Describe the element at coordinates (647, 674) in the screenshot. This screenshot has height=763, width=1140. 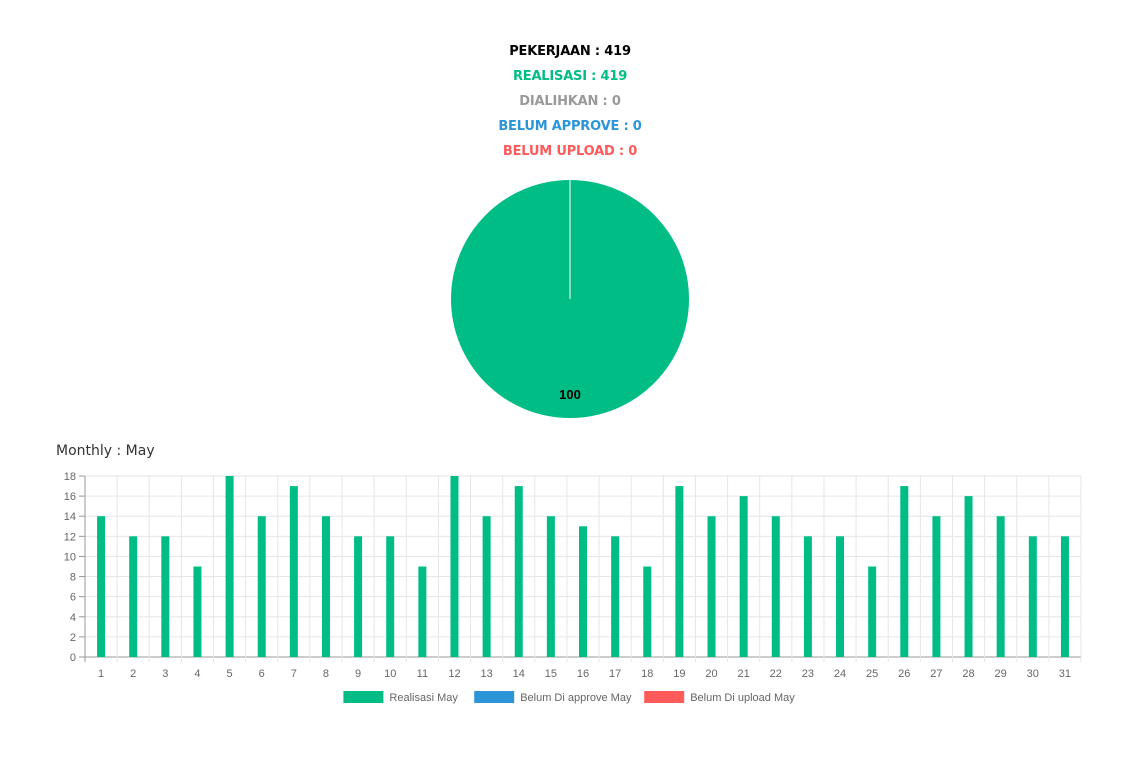
I see `x-tick-label: 18` at that location.